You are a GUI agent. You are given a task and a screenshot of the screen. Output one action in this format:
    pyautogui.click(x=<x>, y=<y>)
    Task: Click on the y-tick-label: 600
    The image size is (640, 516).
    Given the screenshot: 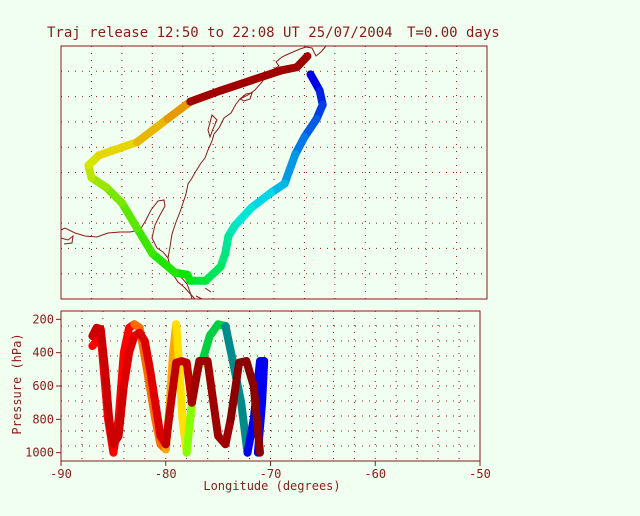 What is the action you would take?
    pyautogui.click(x=43, y=386)
    